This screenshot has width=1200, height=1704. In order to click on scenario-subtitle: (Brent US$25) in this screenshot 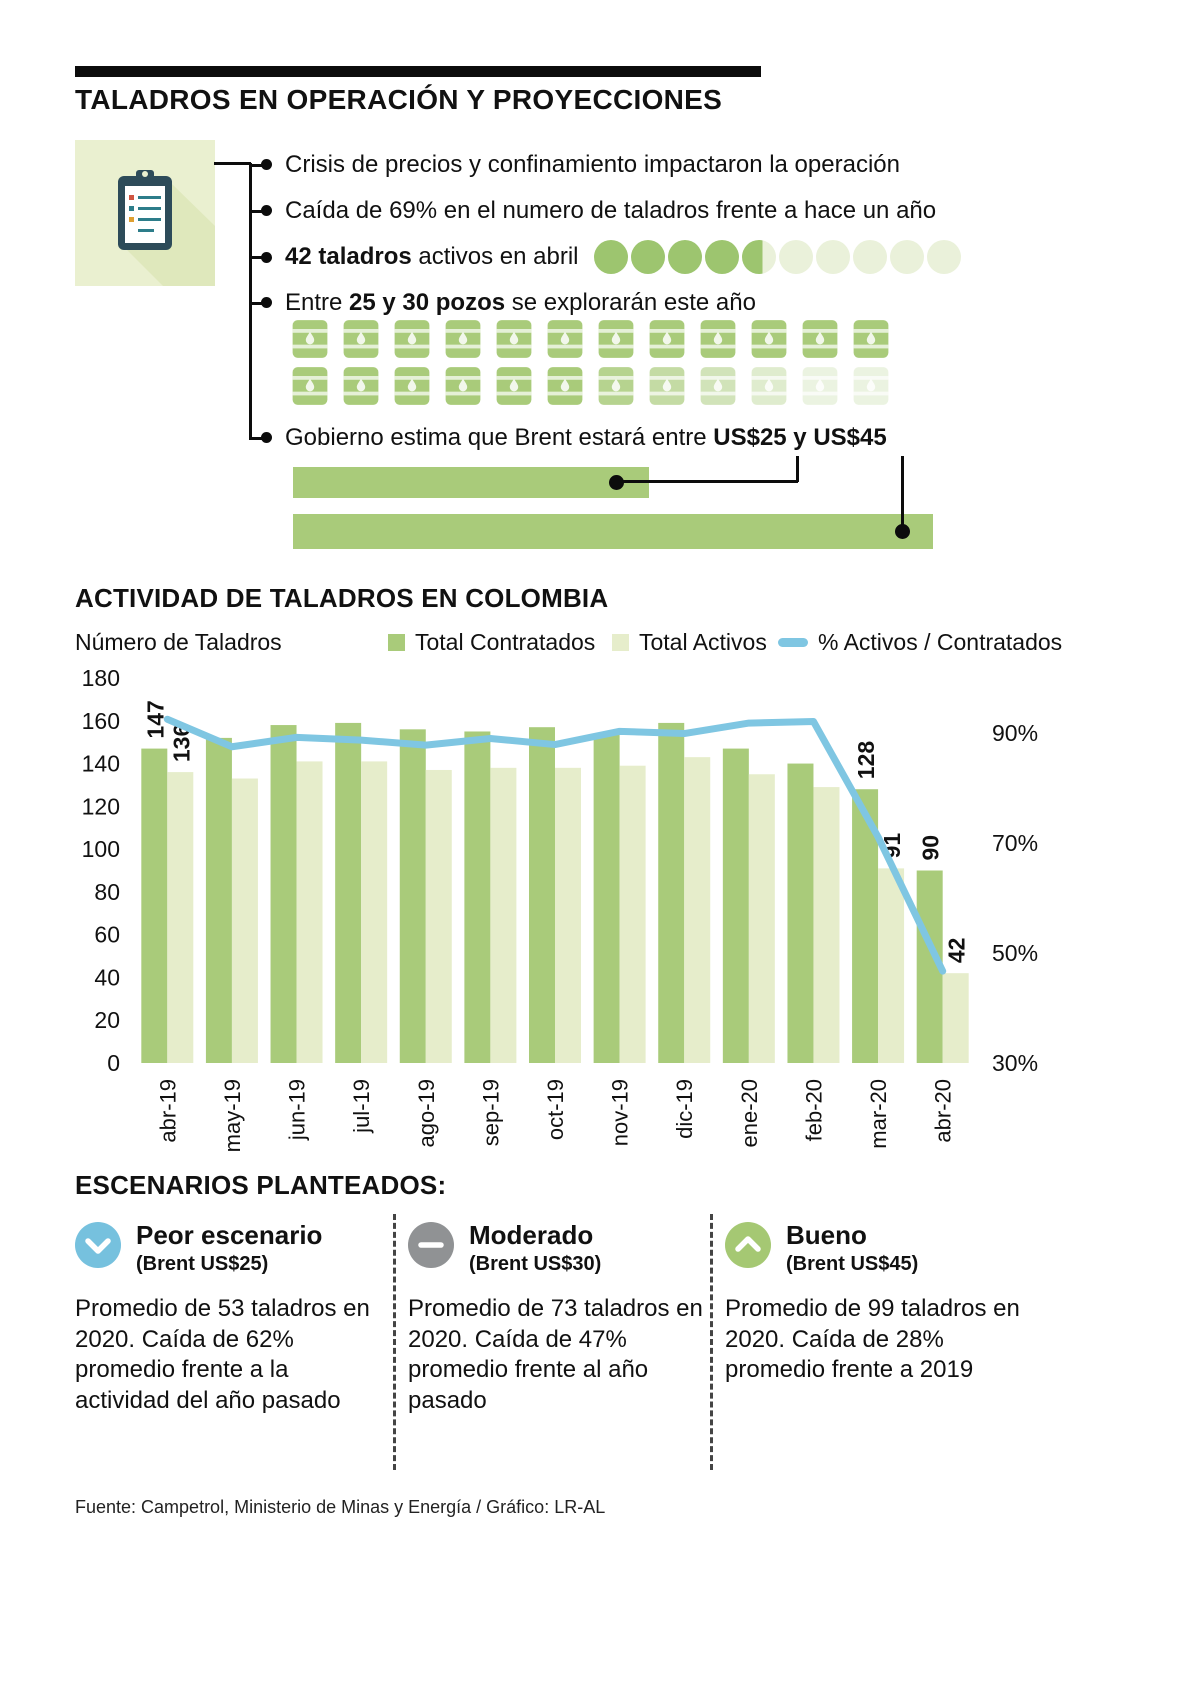, I will do `click(202, 1264)`.